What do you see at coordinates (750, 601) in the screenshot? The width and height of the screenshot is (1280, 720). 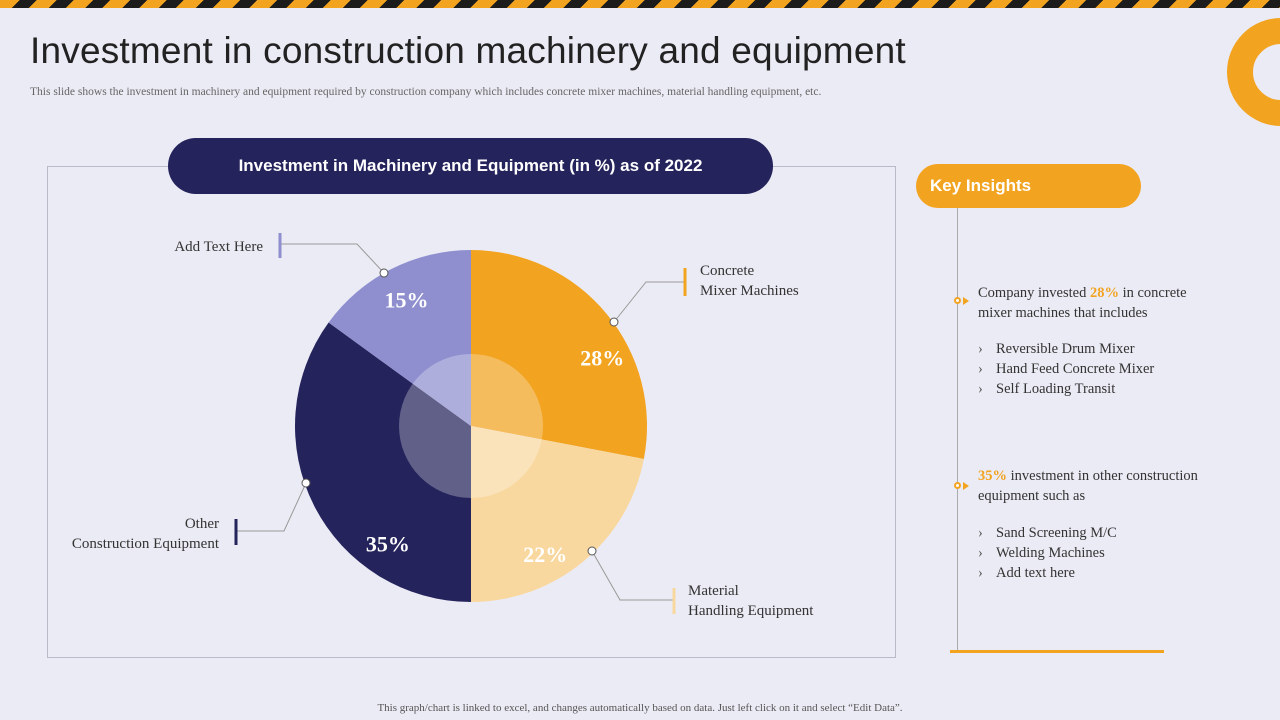 I see `slice-label-material-handling: Material Handling Equipment` at bounding box center [750, 601].